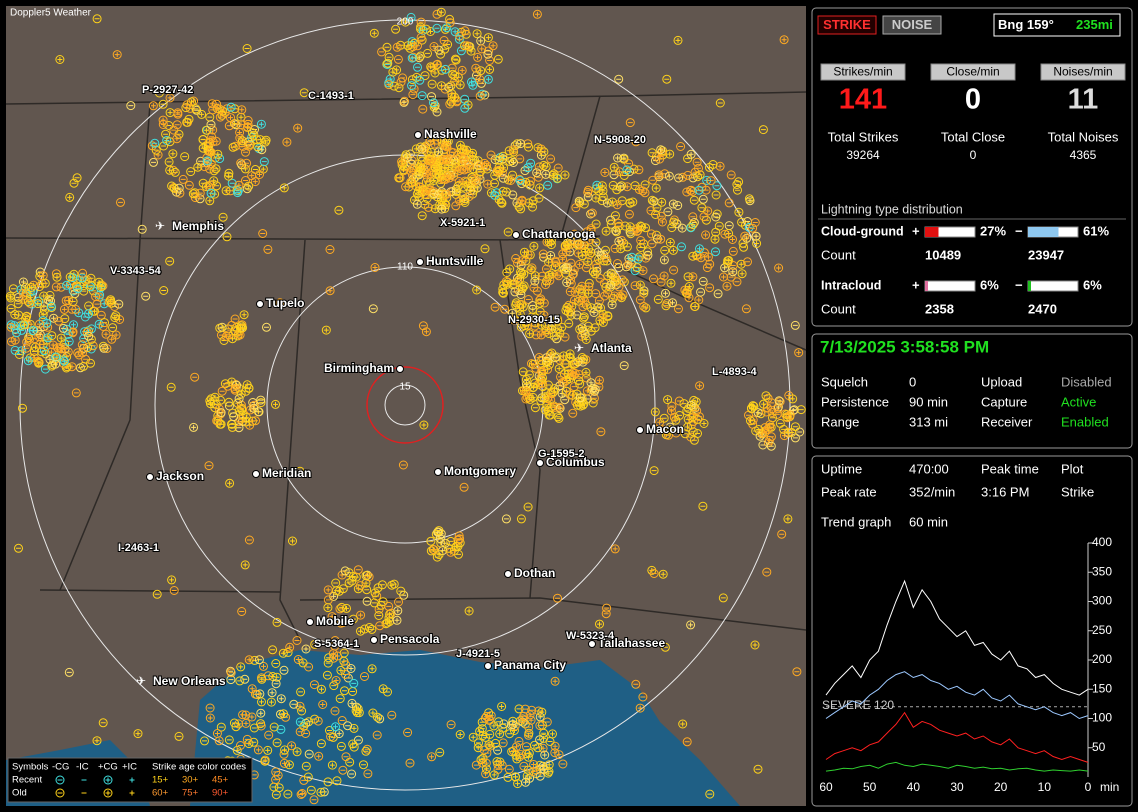  I want to click on count-label: Count, so click(838, 254).